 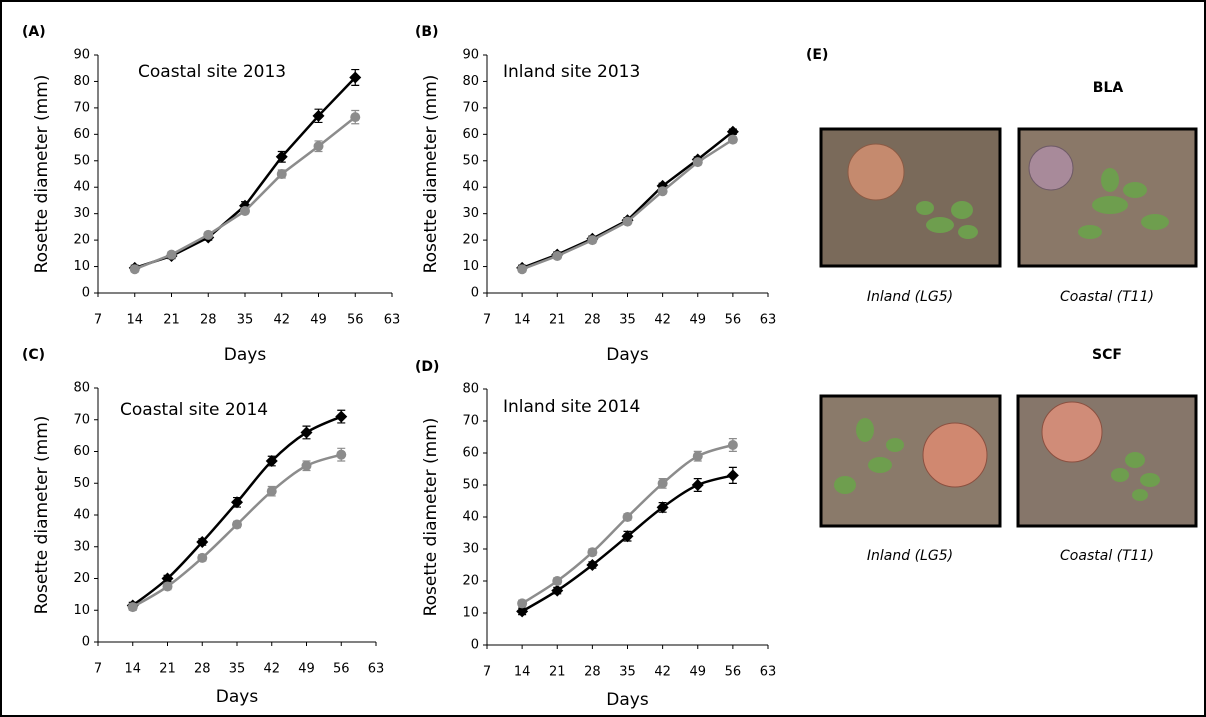 I want to click on chart-title: Inland site 2013, so click(x=571, y=72).